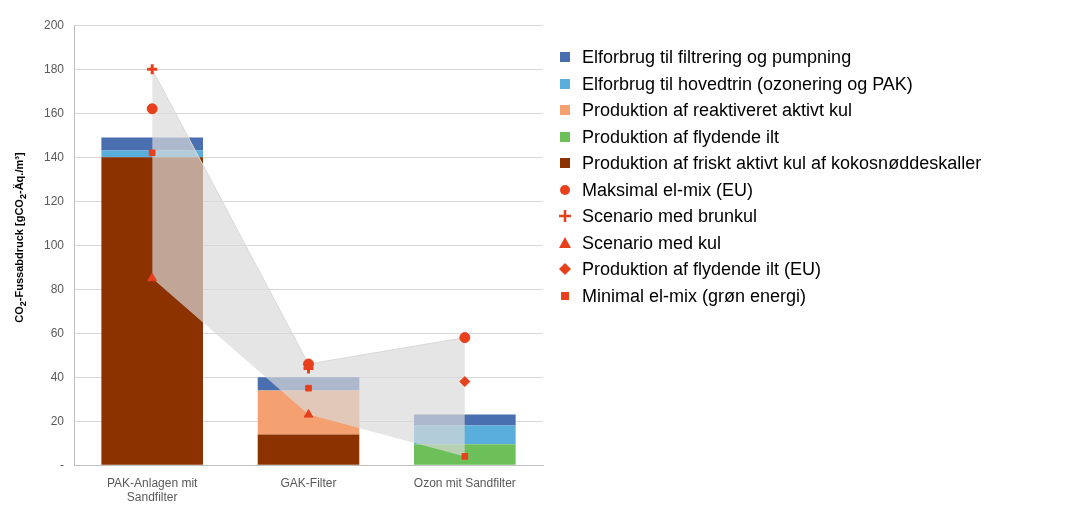  I want to click on y-tick-label: 120, so click(54, 200).